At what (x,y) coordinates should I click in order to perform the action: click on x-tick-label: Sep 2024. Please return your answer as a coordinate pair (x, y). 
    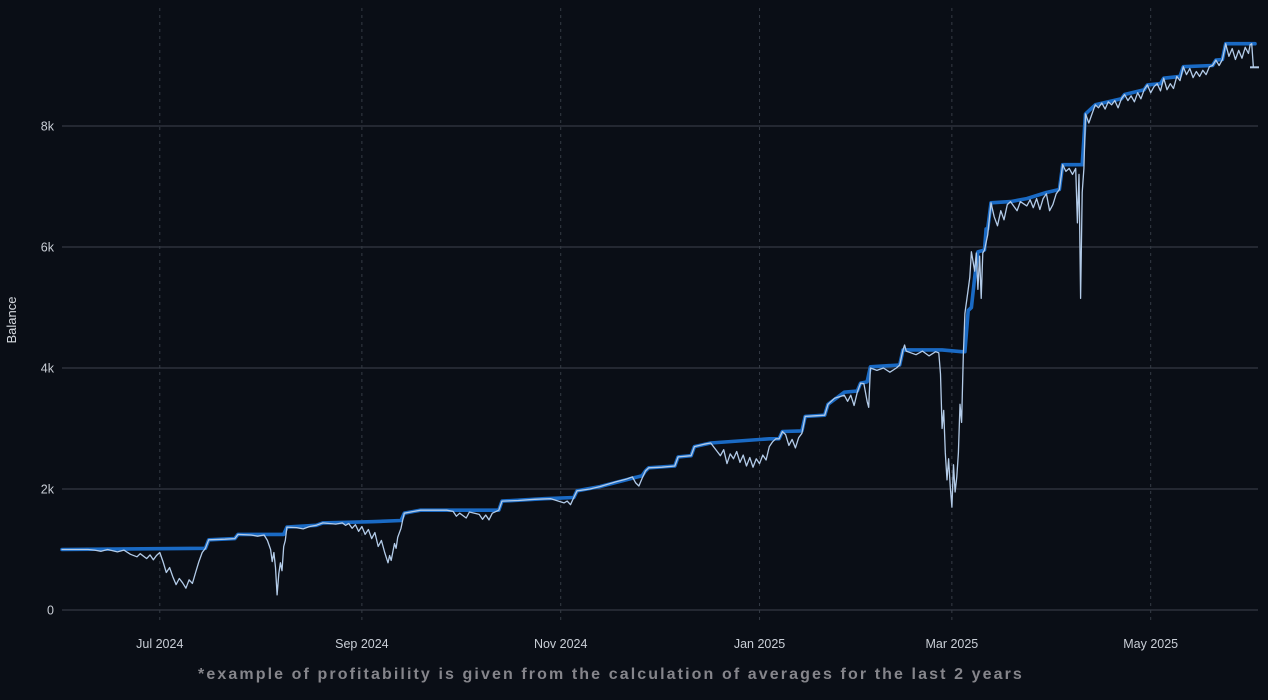
    Looking at the image, I should click on (362, 644).